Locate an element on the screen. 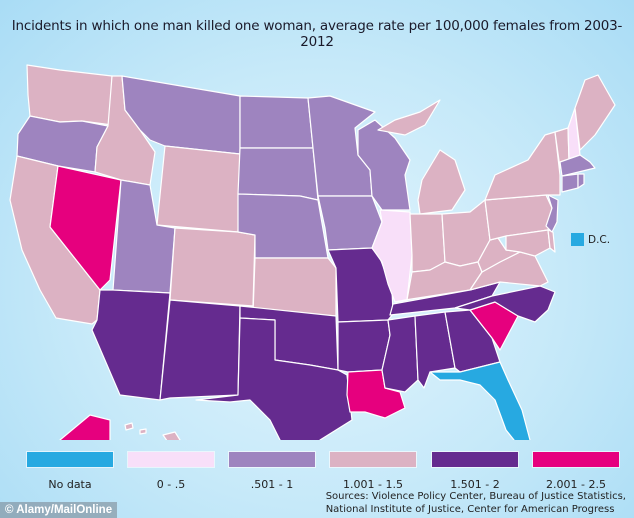 This screenshot has width=634, height=518. legend-label: .501 - 1 is located at coordinates (272, 484).